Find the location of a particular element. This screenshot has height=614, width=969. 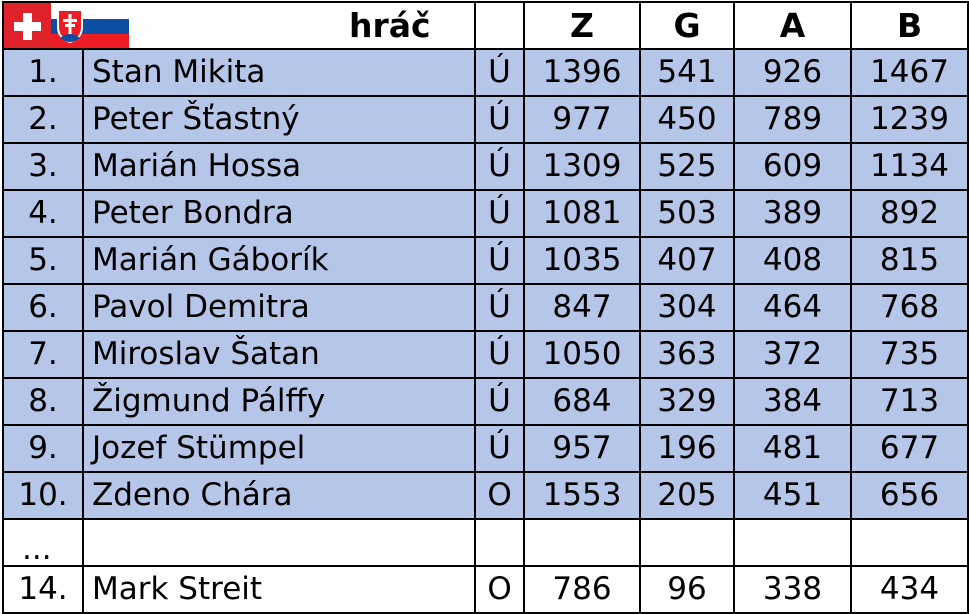

player-name-cell: Žigmund Pálffy is located at coordinates (279, 401).